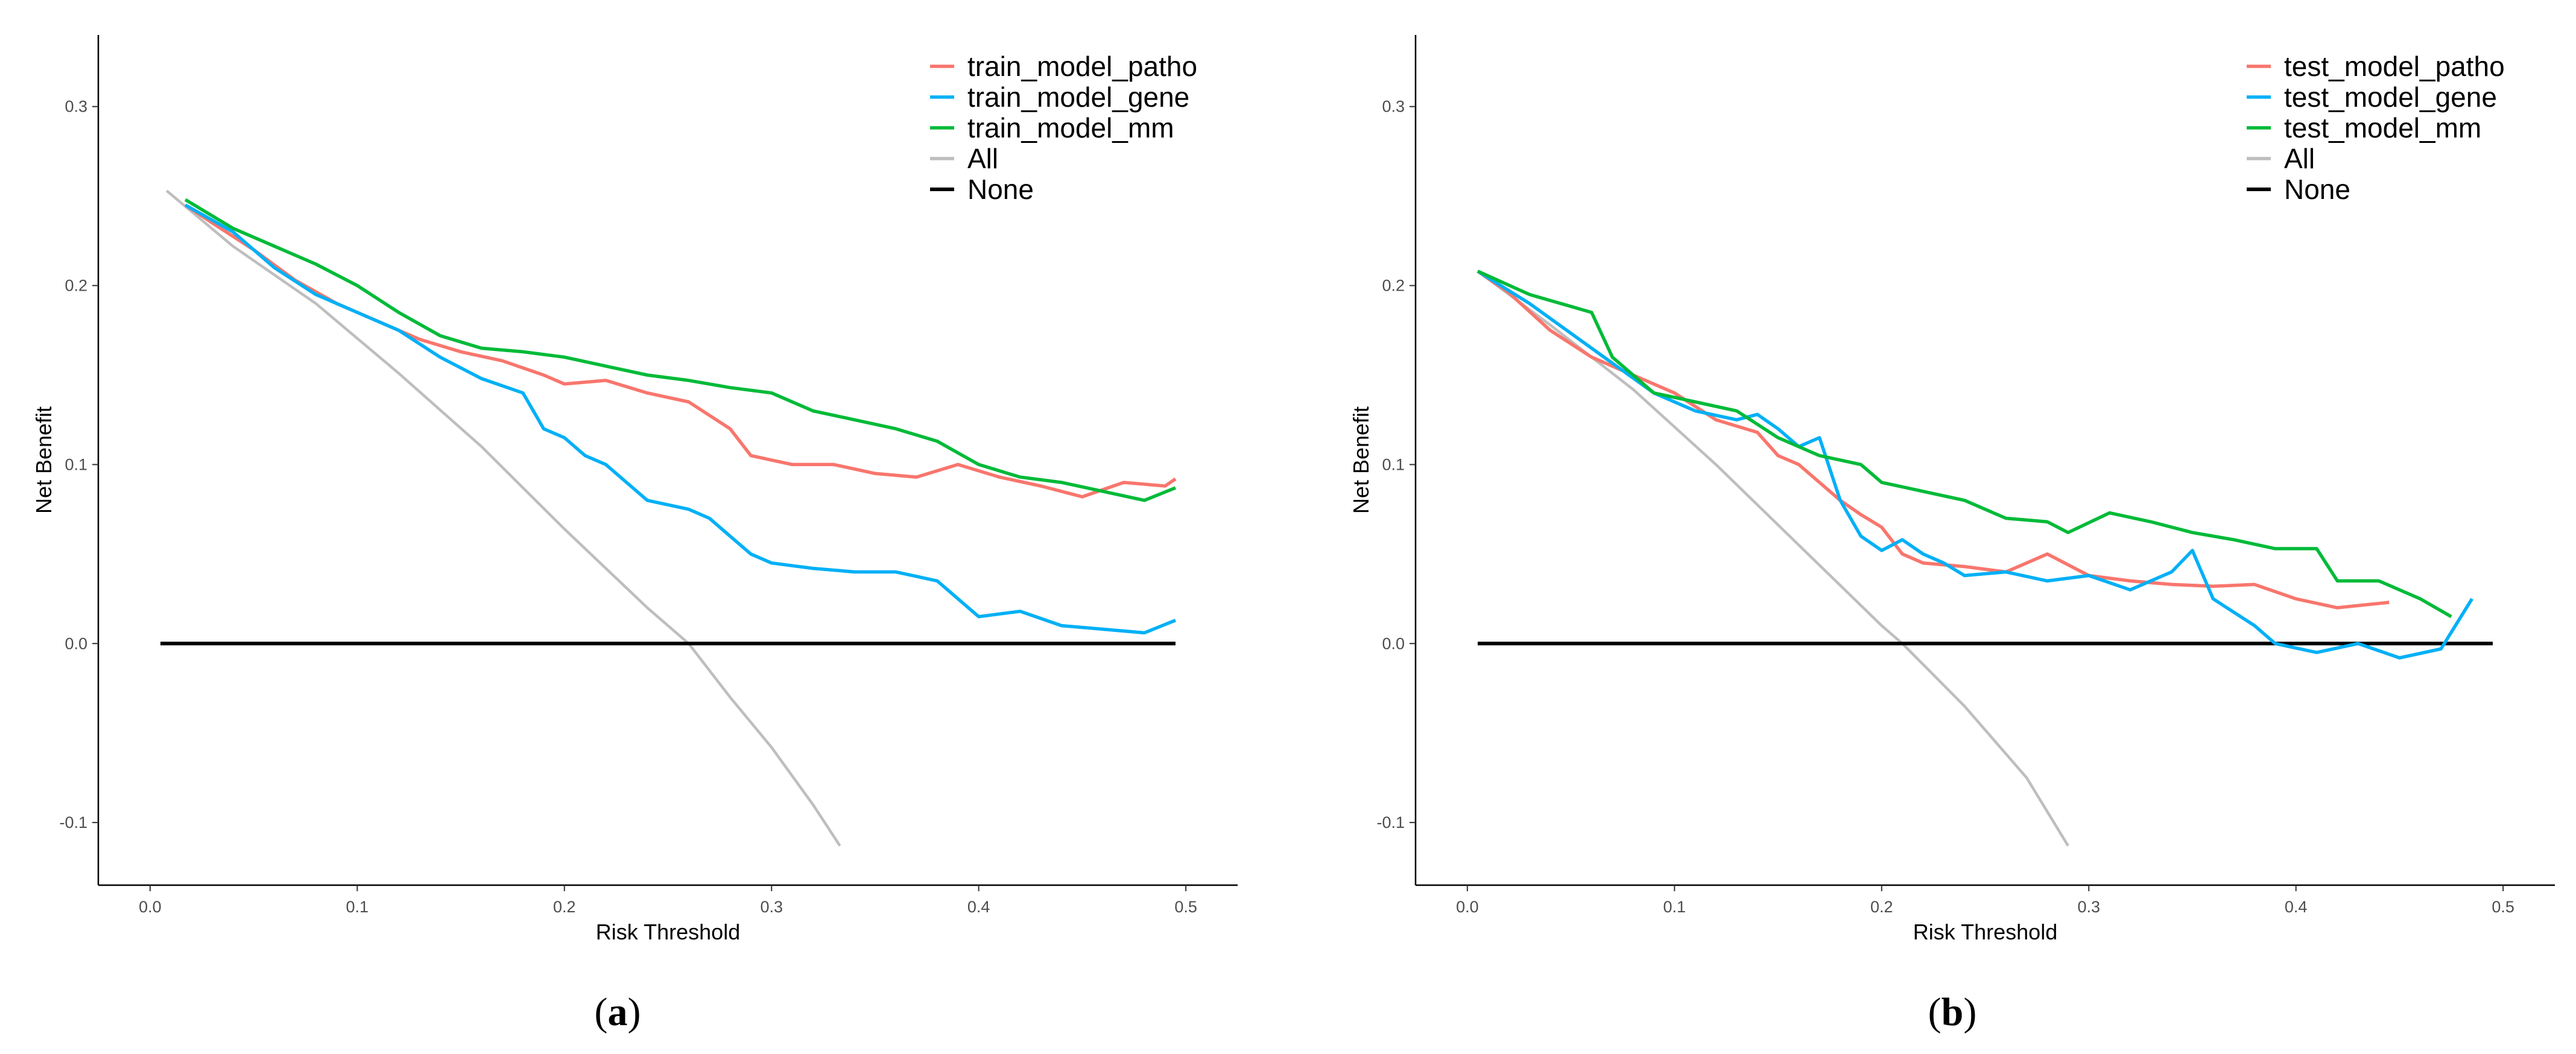  I want to click on panel-label: (a), so click(618, 1012).